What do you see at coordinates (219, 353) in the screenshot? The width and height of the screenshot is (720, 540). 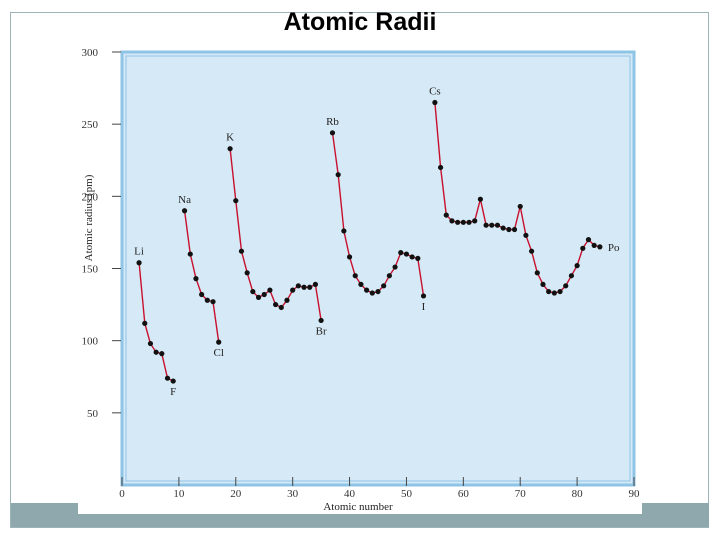 I see `element-label-cl: Cl` at bounding box center [219, 353].